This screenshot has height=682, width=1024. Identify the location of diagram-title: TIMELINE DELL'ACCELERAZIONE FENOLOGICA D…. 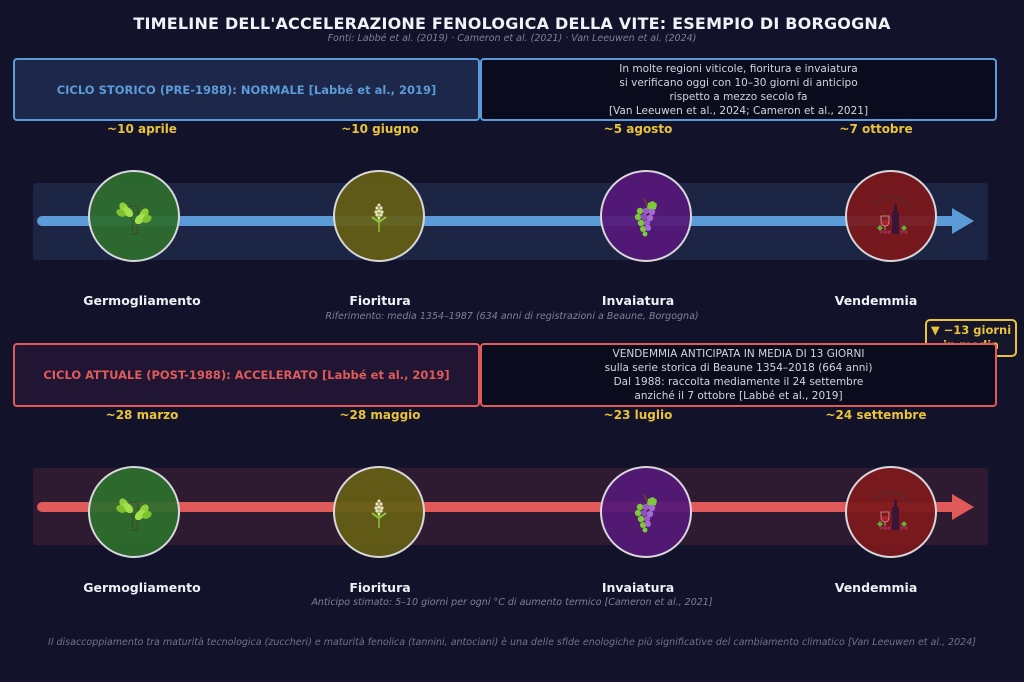
(512, 23).